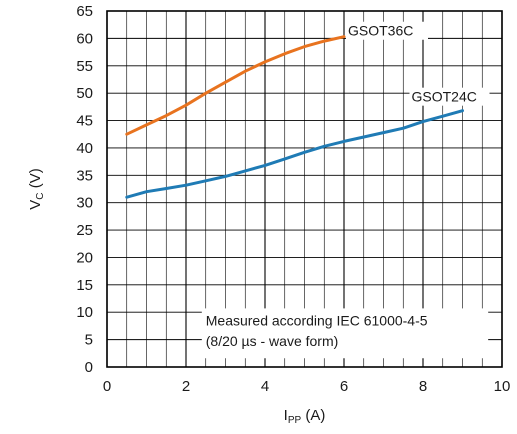 The height and width of the screenshot is (434, 517). I want to click on y-tick-label: 15, so click(84, 285).